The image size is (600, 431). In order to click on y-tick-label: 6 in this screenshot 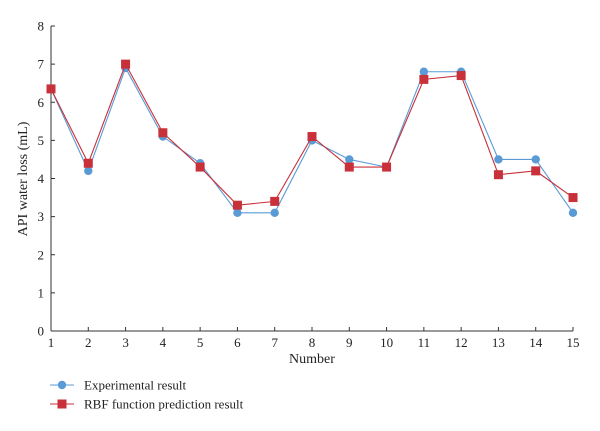, I will do `click(41, 102)`.